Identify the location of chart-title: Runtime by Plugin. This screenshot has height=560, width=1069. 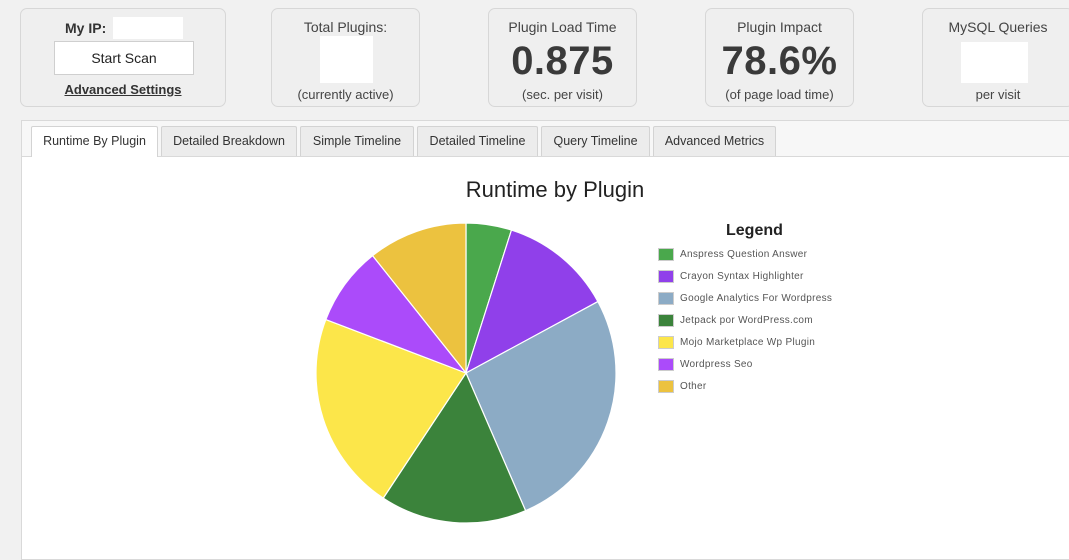
(555, 189).